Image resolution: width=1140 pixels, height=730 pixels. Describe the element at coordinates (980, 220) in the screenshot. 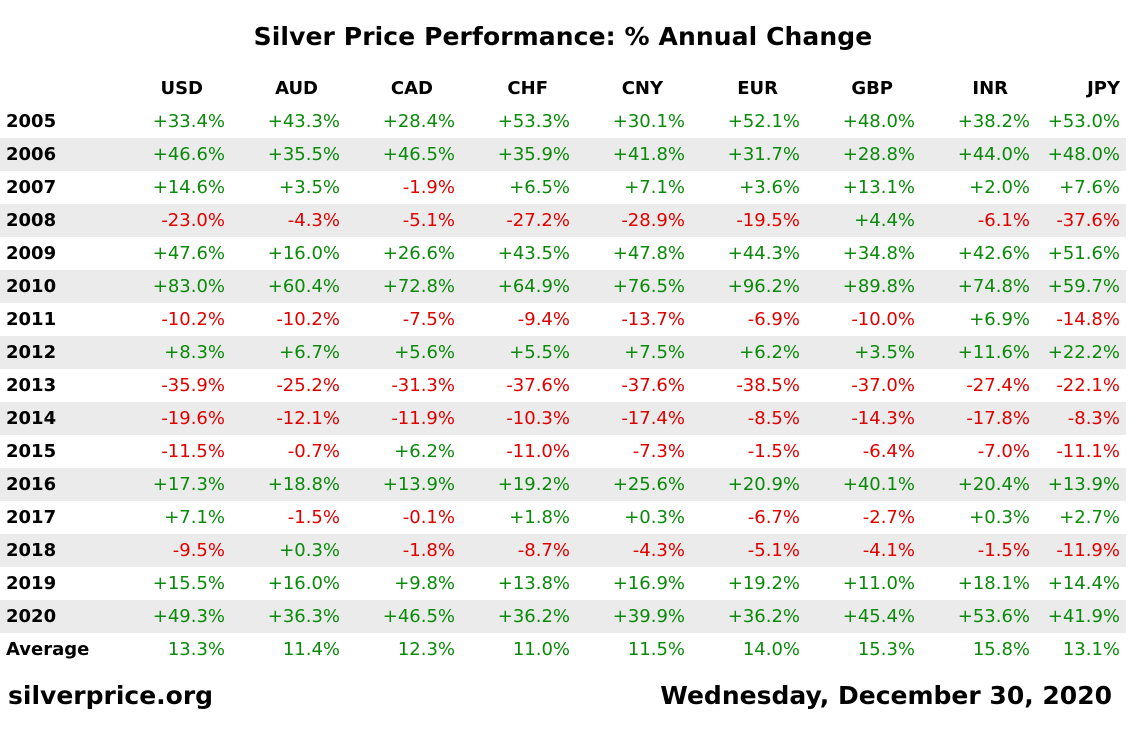

I see `table-cell: -6.1%` at that location.